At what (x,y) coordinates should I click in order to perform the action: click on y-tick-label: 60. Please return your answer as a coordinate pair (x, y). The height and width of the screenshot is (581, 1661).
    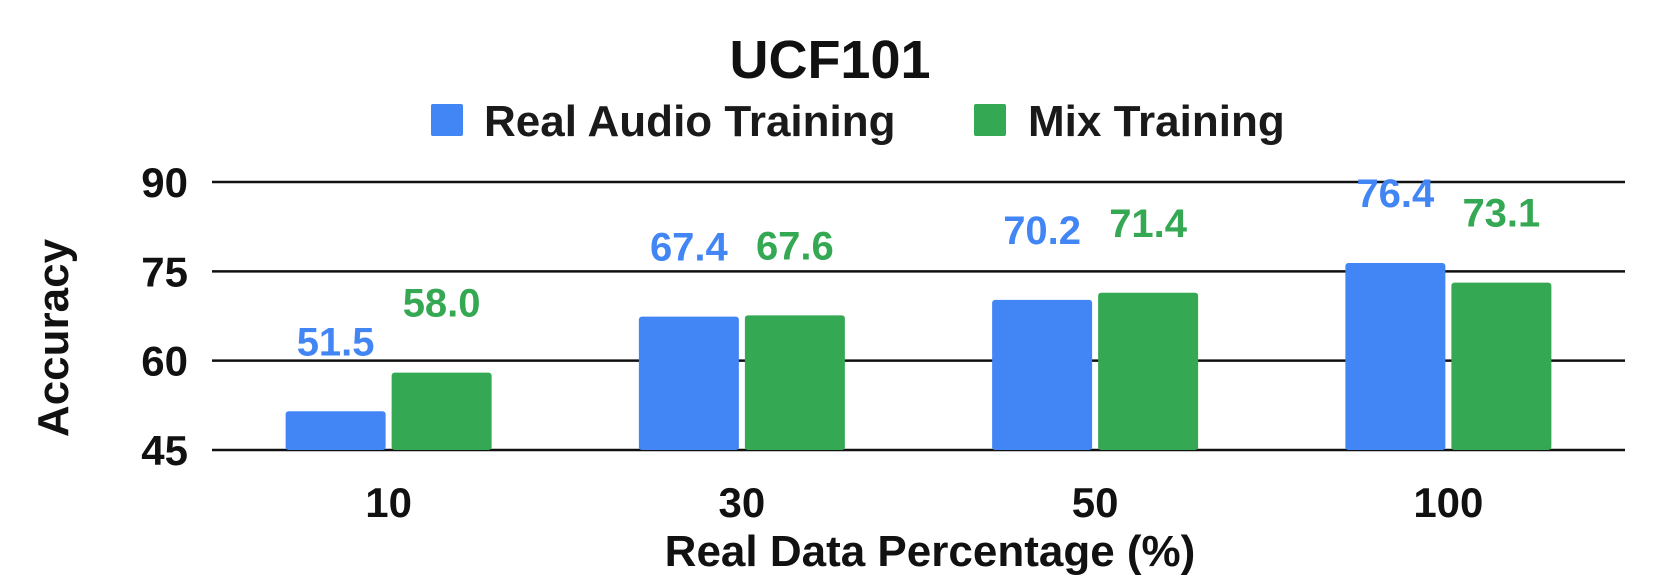
    Looking at the image, I should click on (164, 361).